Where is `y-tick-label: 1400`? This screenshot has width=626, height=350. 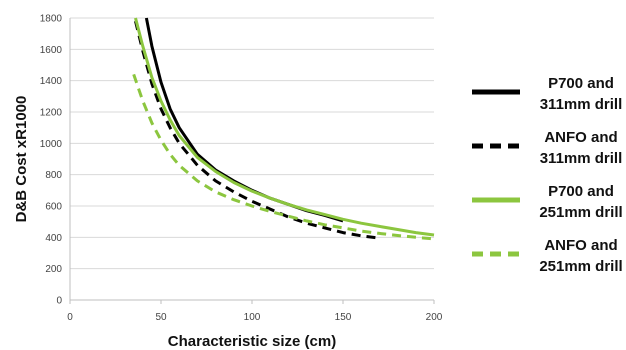 y-tick-label: 1400 is located at coordinates (51, 81).